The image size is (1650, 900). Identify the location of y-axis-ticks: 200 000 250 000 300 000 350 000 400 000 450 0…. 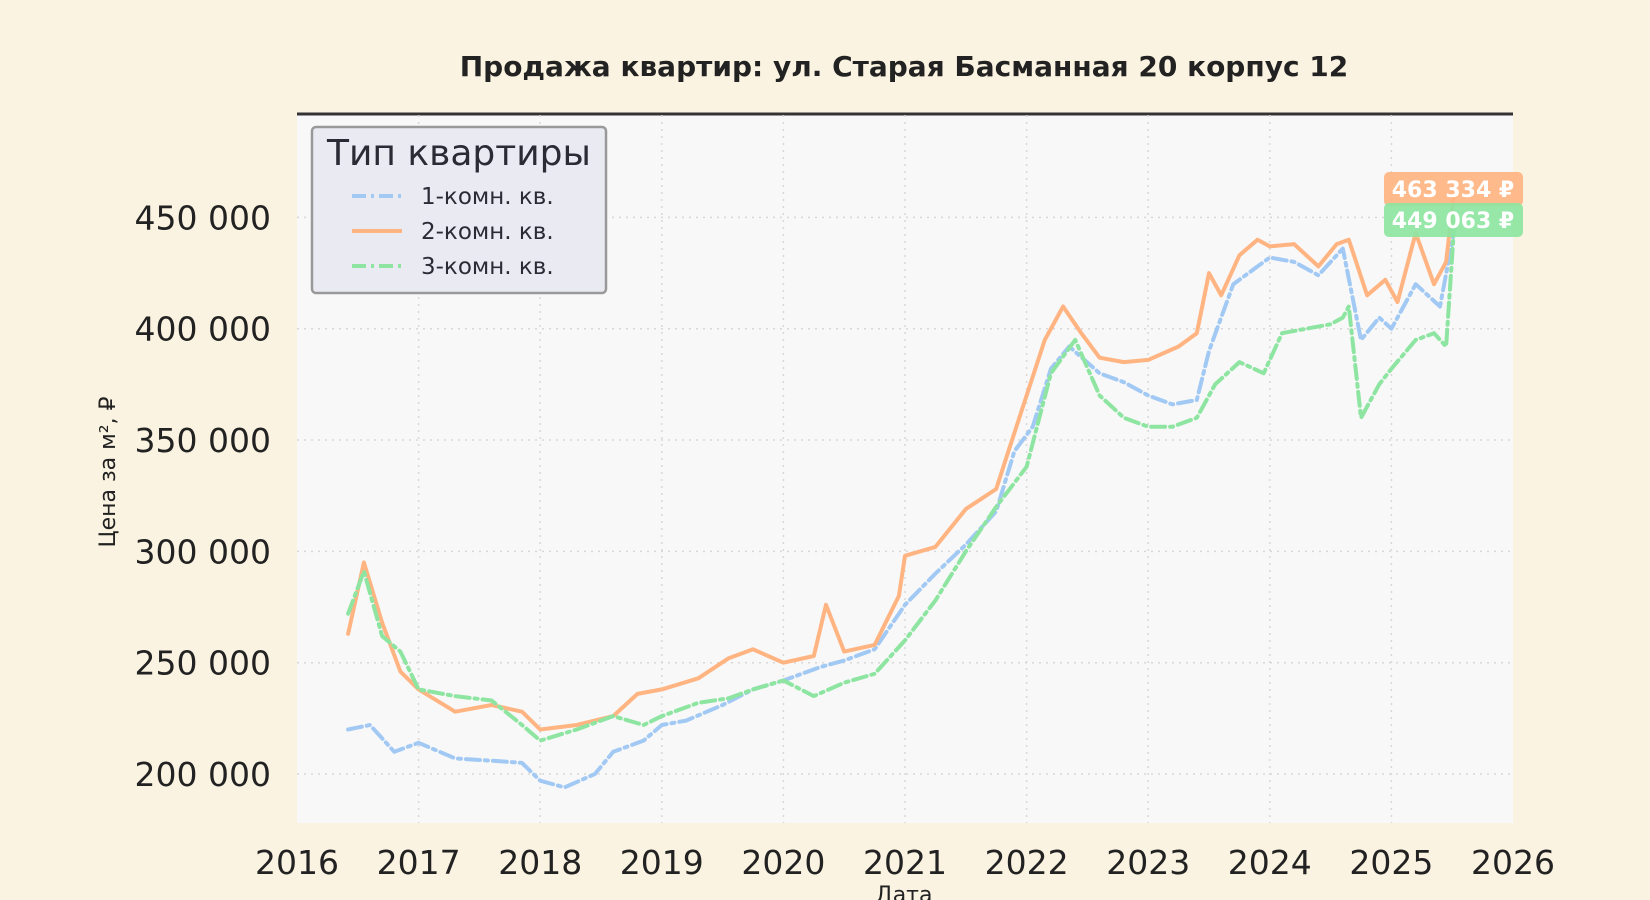
(203, 496).